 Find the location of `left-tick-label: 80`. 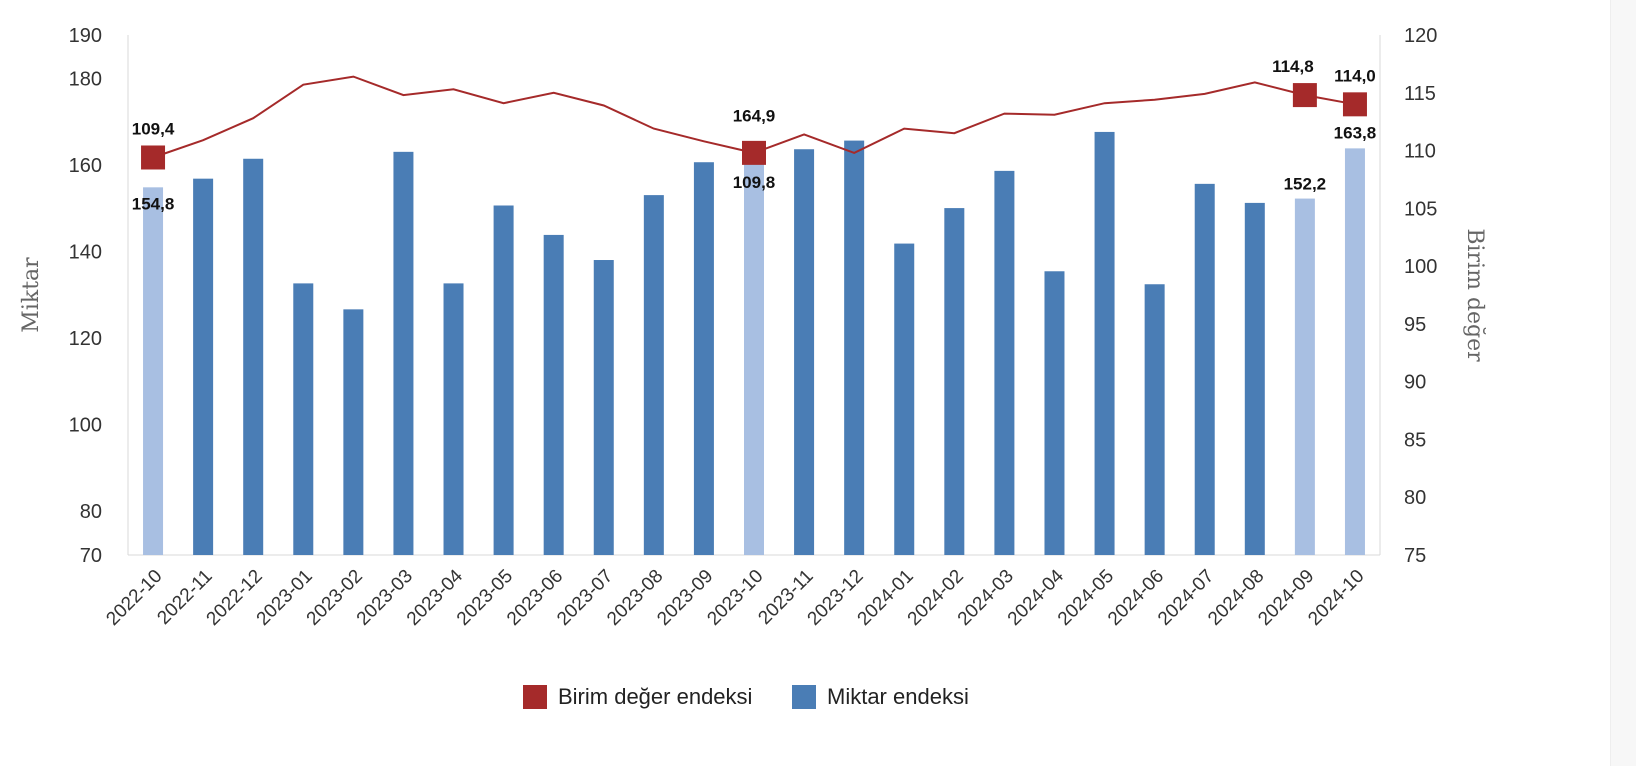

left-tick-label: 80 is located at coordinates (91, 512).